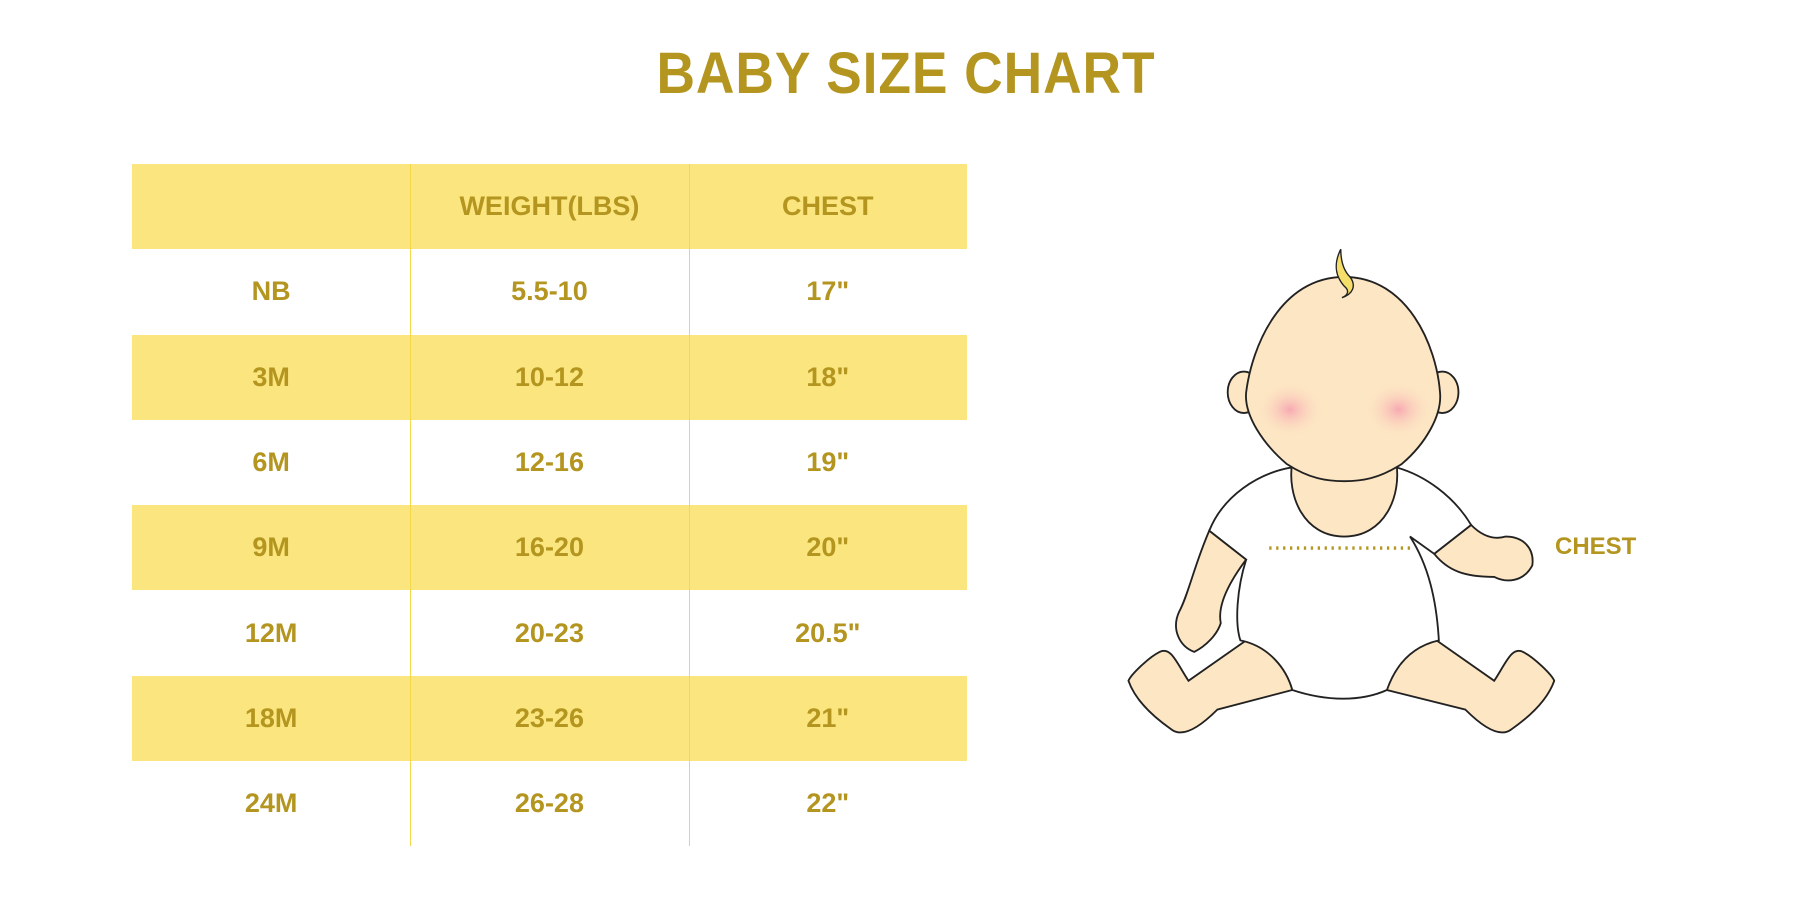  Describe the element at coordinates (1344, 499) in the screenshot. I see `neck` at that location.